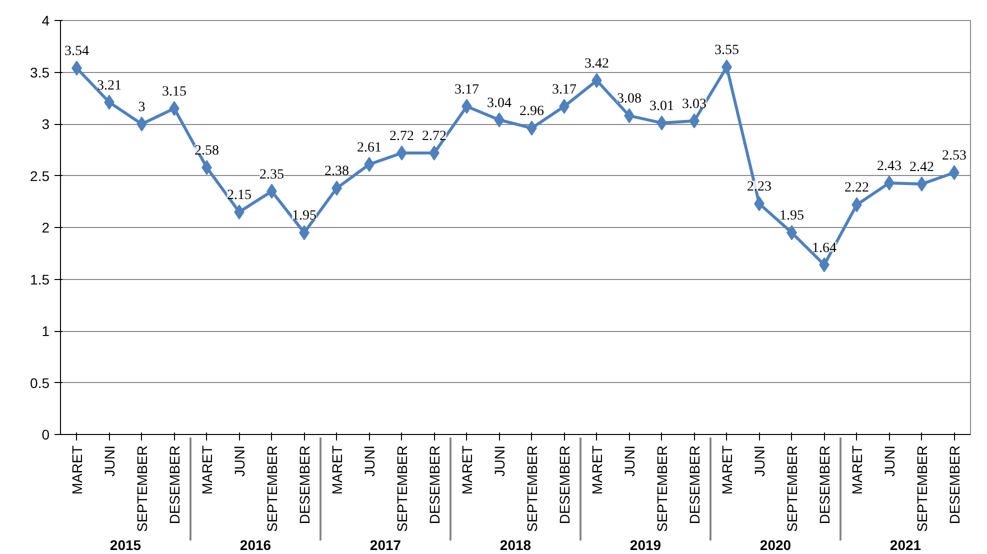  Describe the element at coordinates (126, 544) in the screenshot. I see `text: 2015` at that location.